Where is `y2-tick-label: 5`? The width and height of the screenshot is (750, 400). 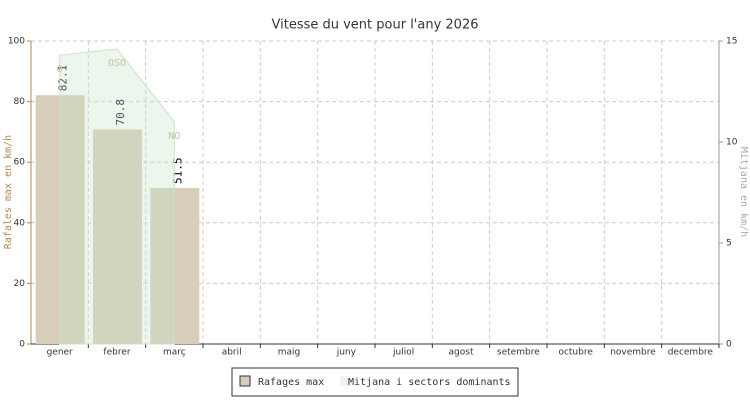 y2-tick-label: 5 is located at coordinates (729, 244).